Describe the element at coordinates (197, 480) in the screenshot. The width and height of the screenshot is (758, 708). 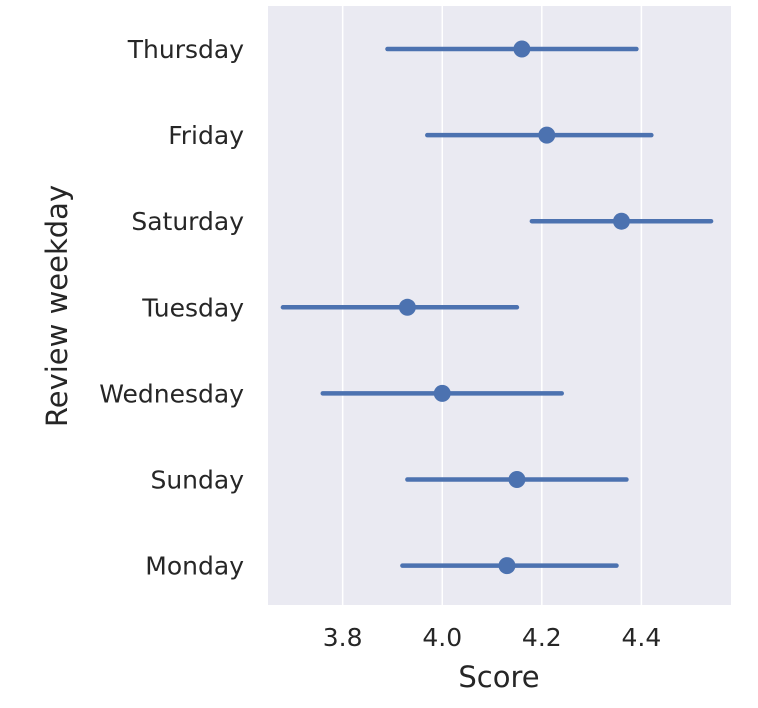
I see `y-tick-label: Sunday` at that location.